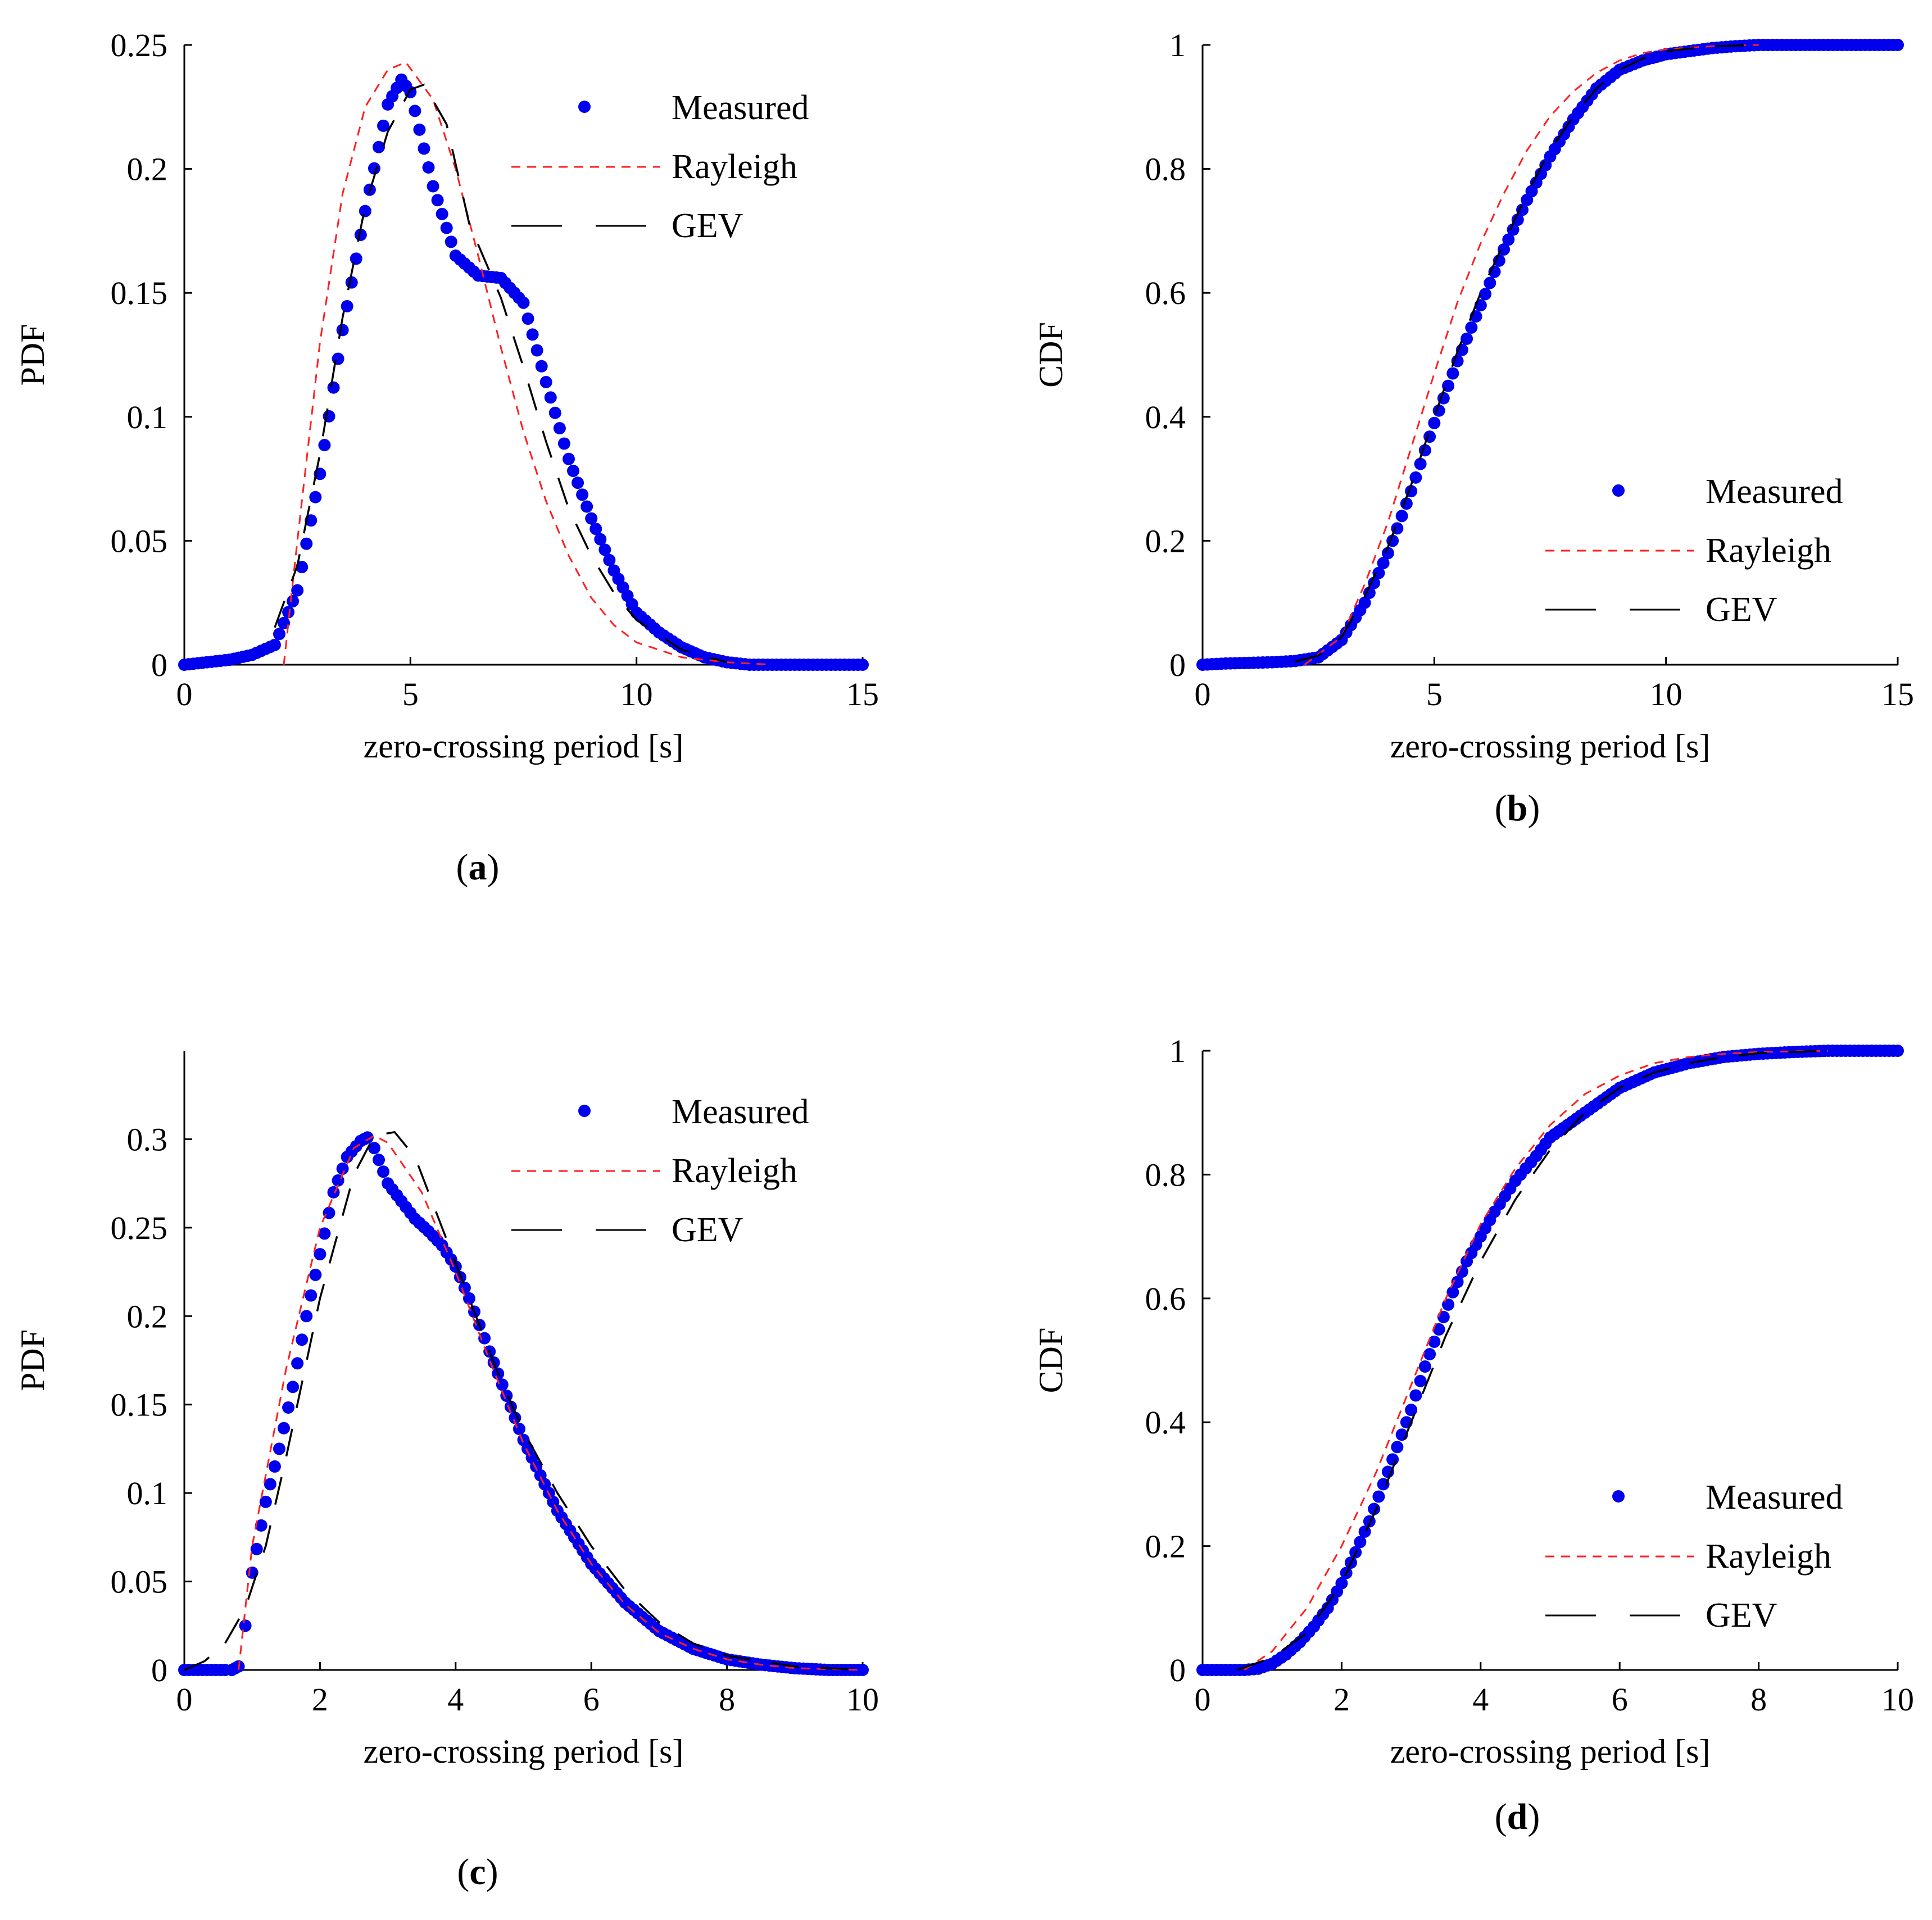  What do you see at coordinates (147, 1316) in the screenshot?
I see `y-tick-label: 0.2` at bounding box center [147, 1316].